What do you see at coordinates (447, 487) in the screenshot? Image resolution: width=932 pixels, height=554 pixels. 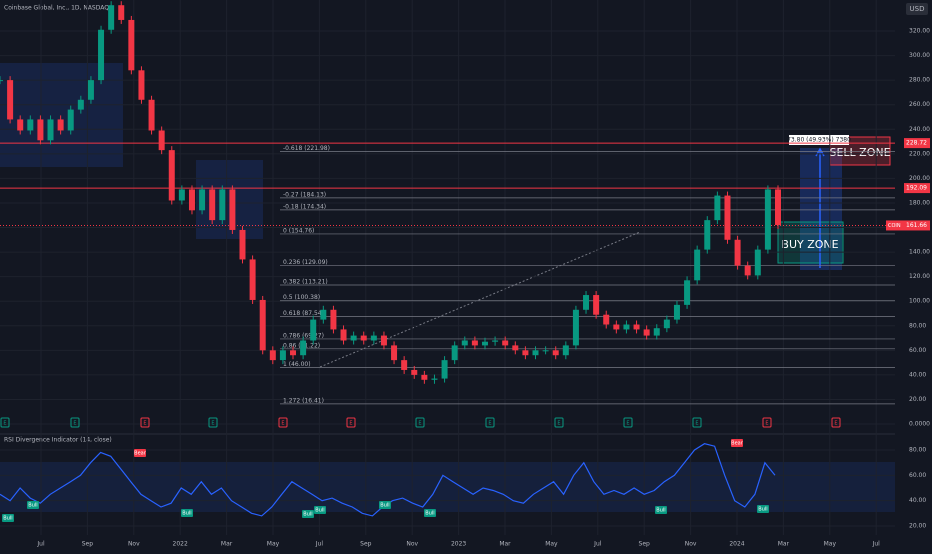 I see `rsi-band` at bounding box center [447, 487].